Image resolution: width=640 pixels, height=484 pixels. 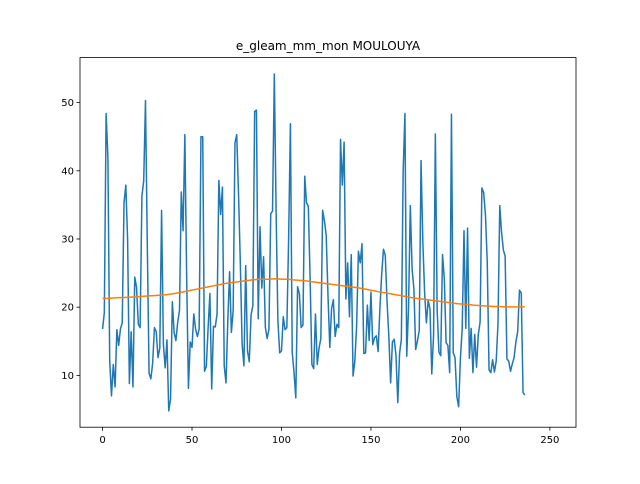 What do you see at coordinates (281, 440) in the screenshot?
I see `x-tick-label: 100` at bounding box center [281, 440].